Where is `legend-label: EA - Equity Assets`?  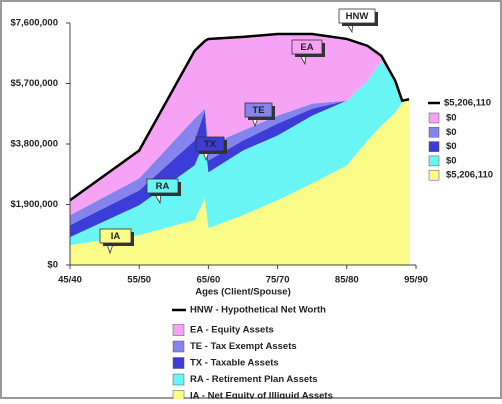
legend-label: EA - Equity Assets is located at coordinates (232, 330).